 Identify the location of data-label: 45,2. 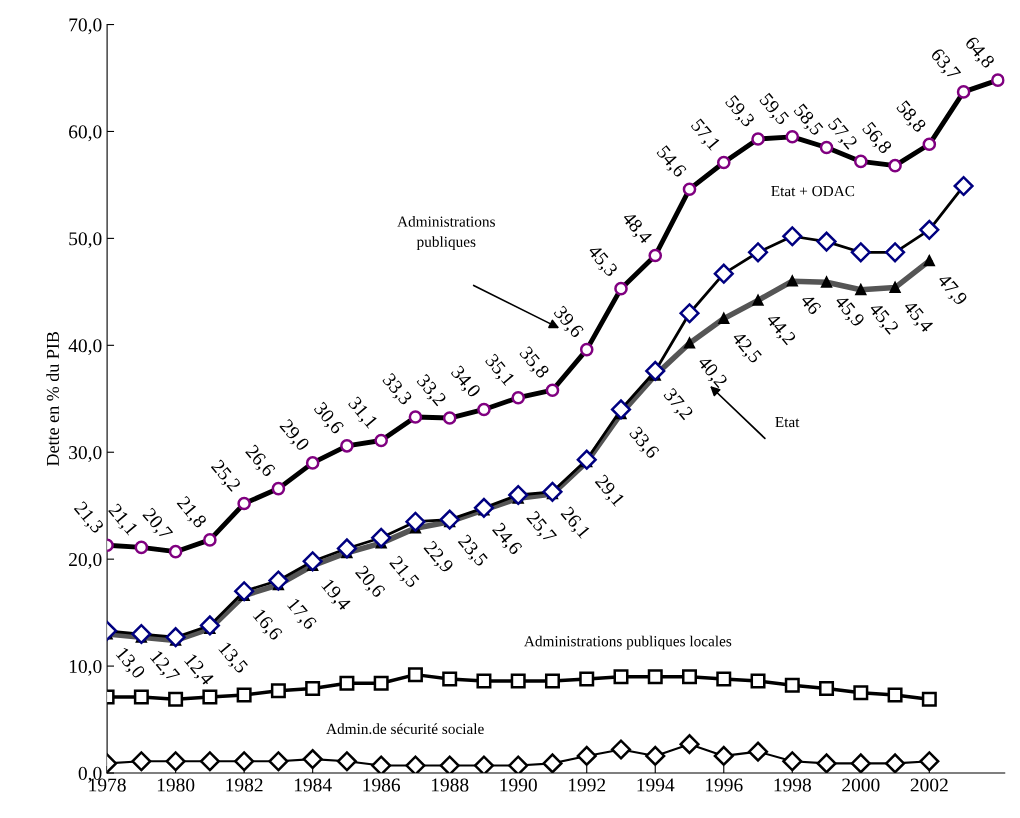
(883, 319).